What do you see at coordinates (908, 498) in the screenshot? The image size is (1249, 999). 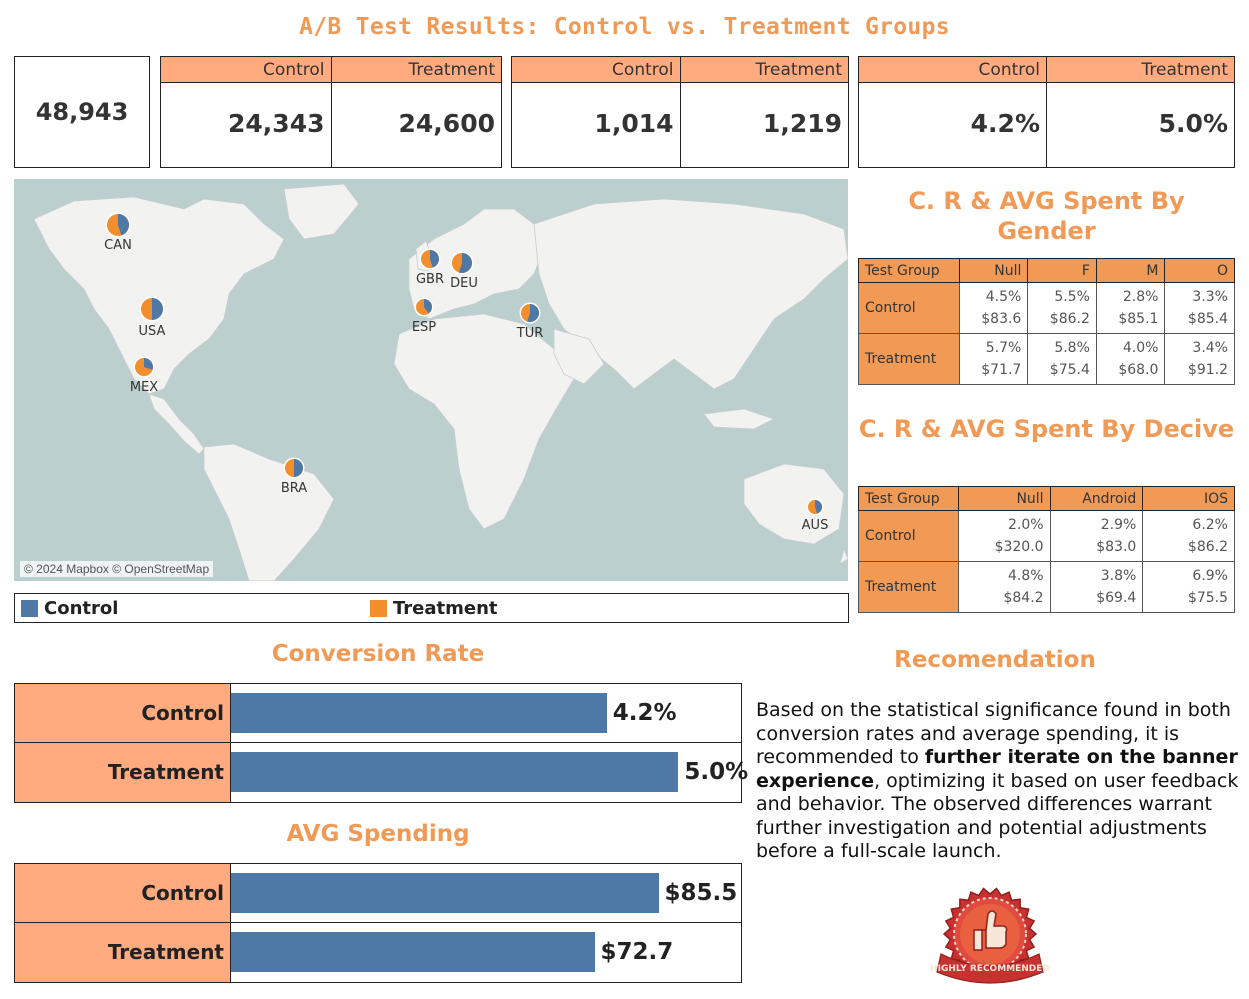 I see `device-header-test-group: Test Group` at bounding box center [908, 498].